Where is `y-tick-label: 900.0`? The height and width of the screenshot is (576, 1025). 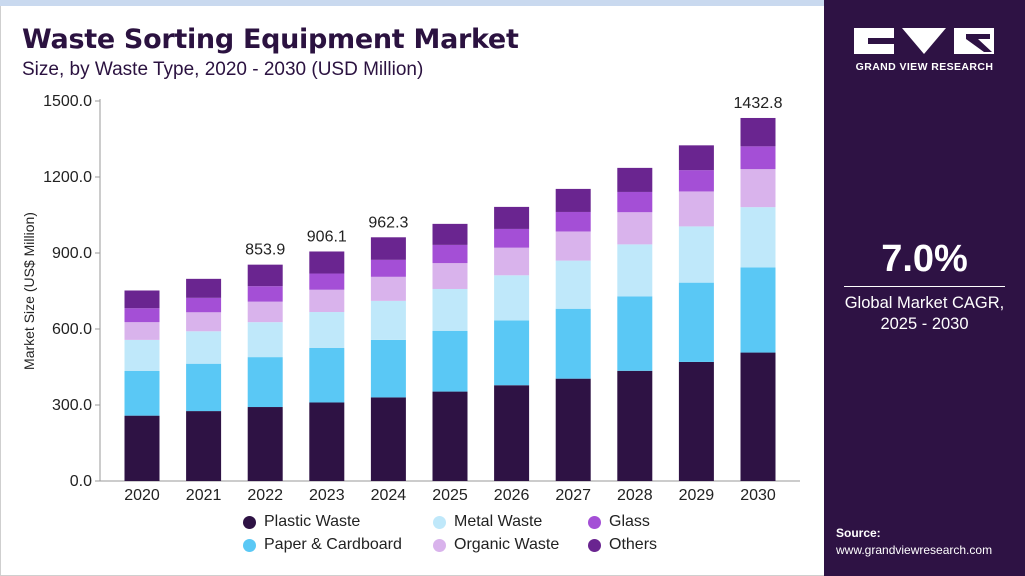 y-tick-label: 900.0 is located at coordinates (72, 253).